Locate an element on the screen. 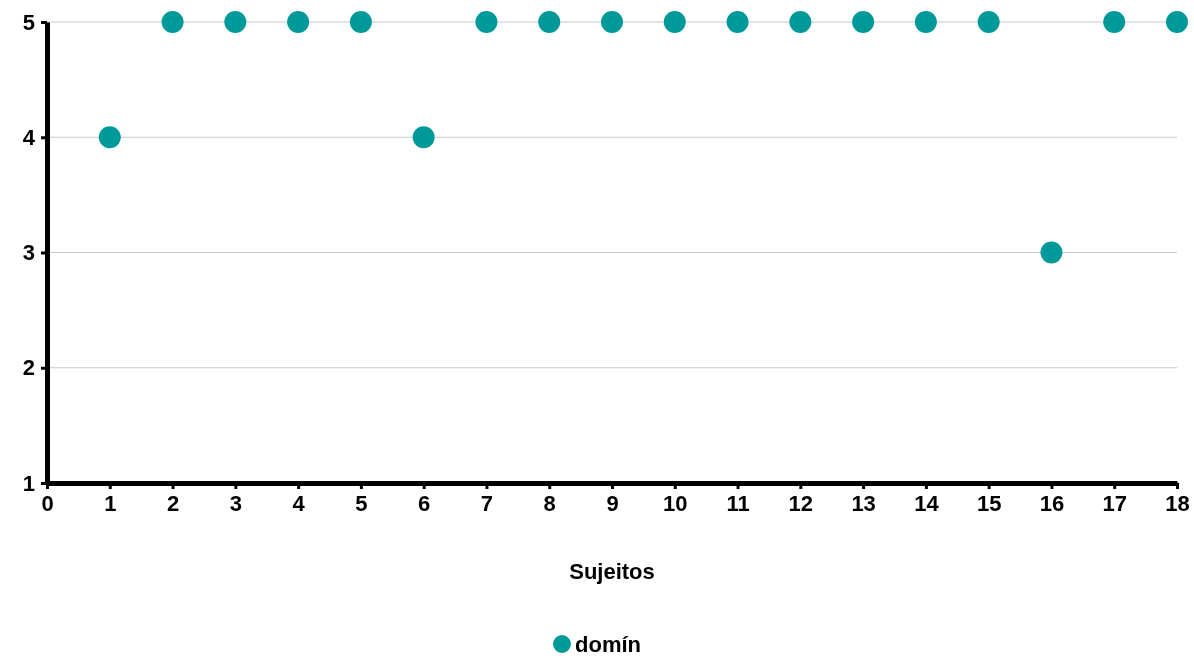  x-tick-label: 10 is located at coordinates (675, 503).